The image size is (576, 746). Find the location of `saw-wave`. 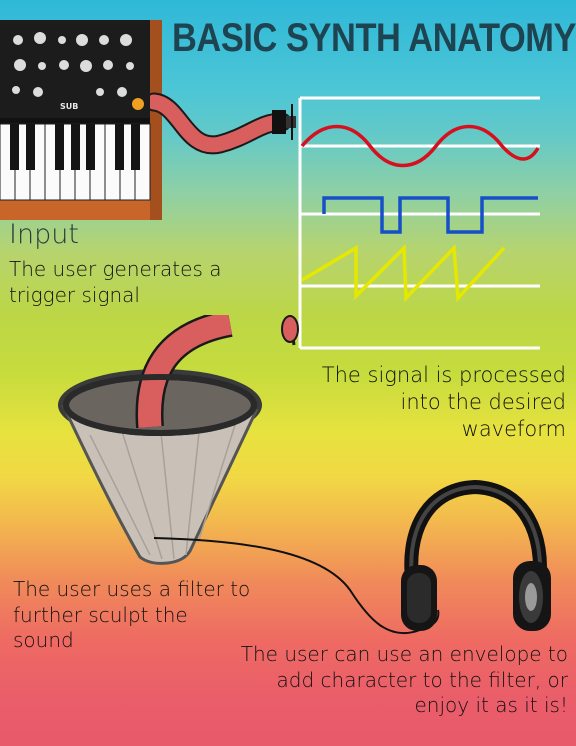

saw-wave is located at coordinates (403, 273).